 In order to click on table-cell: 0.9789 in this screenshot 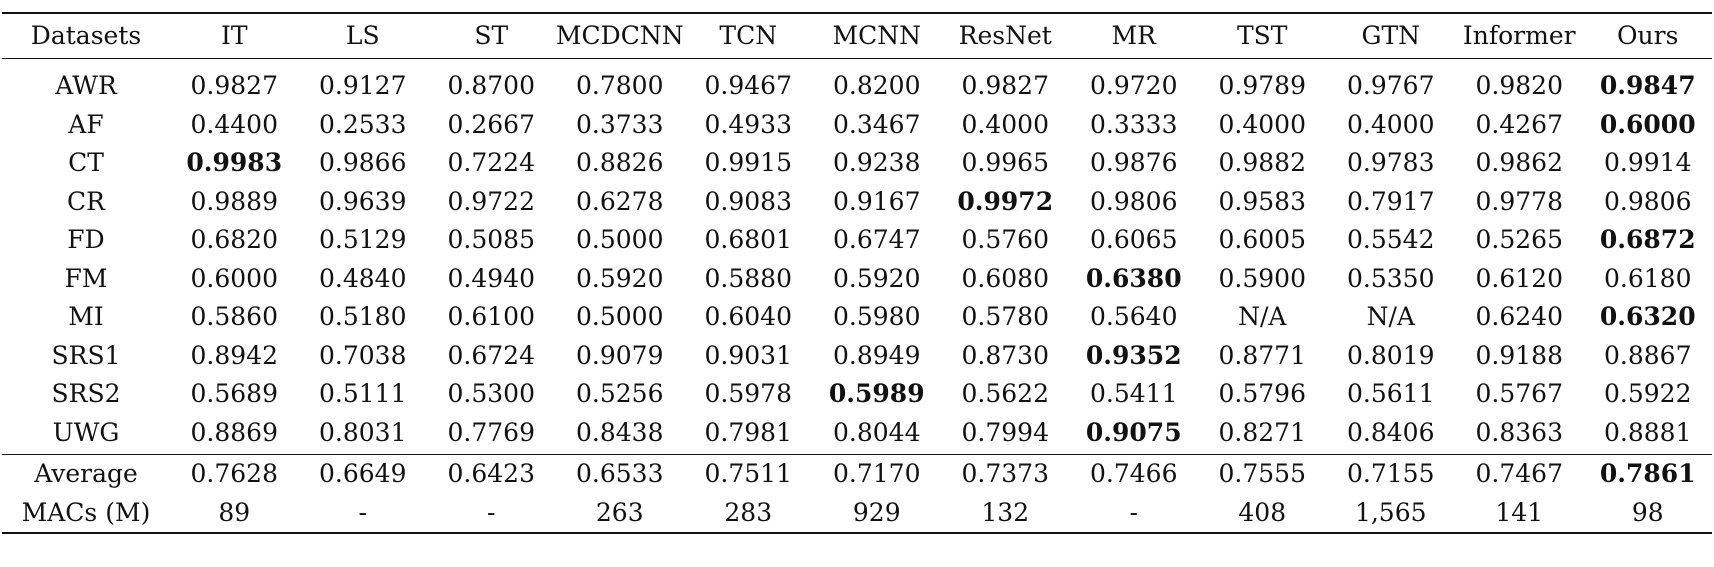, I will do `click(1262, 85)`.